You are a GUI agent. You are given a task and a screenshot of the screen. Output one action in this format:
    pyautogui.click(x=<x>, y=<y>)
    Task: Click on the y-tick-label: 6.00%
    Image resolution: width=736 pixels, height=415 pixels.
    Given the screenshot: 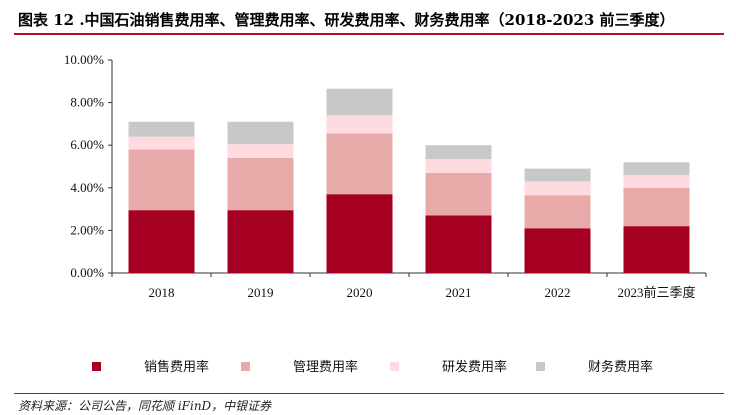 What is the action you would take?
    pyautogui.click(x=87, y=144)
    